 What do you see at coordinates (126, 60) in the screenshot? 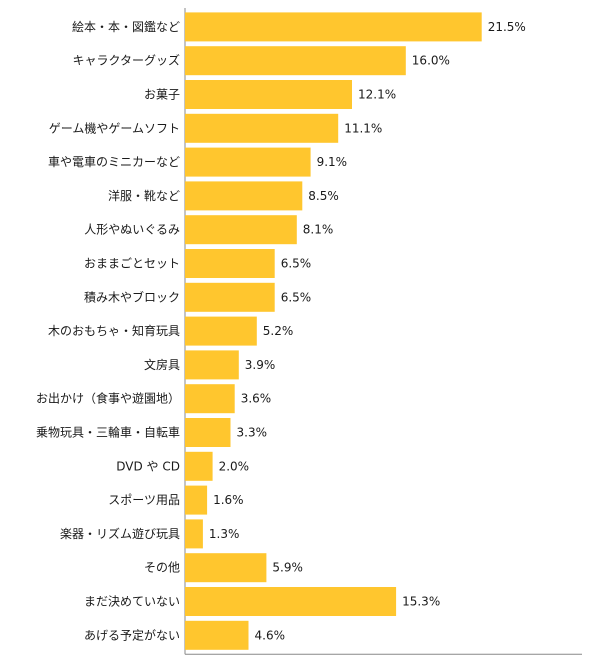
I see `category-label-1: キャラクターグッズ` at bounding box center [126, 60].